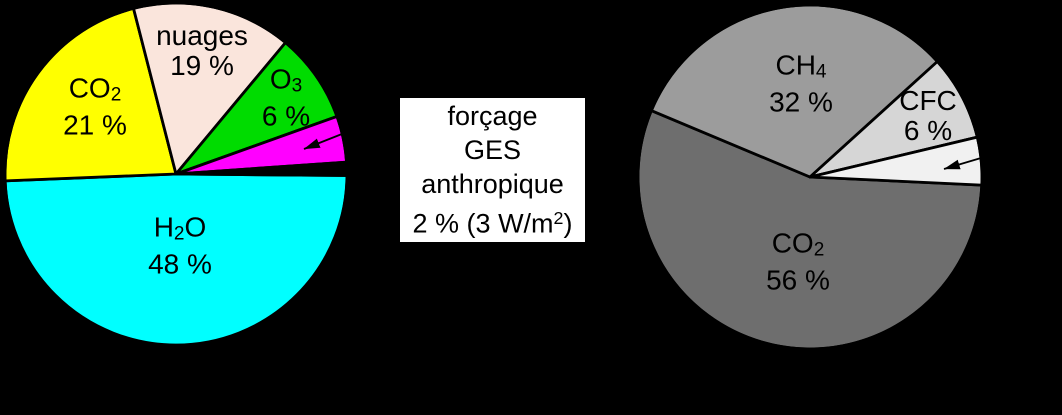  I want to click on annotation-arrow-right, so click(962, 163).